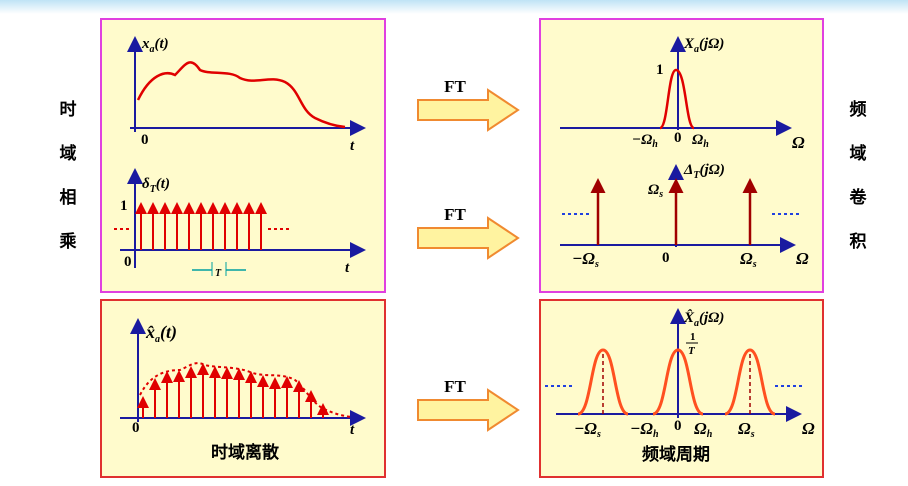 The image size is (908, 486). I want to click on periodic-spectrum-plot: X̂a(jΩ) 1 T −Ωs −Ωh 0 Ωh Ωs Ω 频域周期, so click(680, 386).